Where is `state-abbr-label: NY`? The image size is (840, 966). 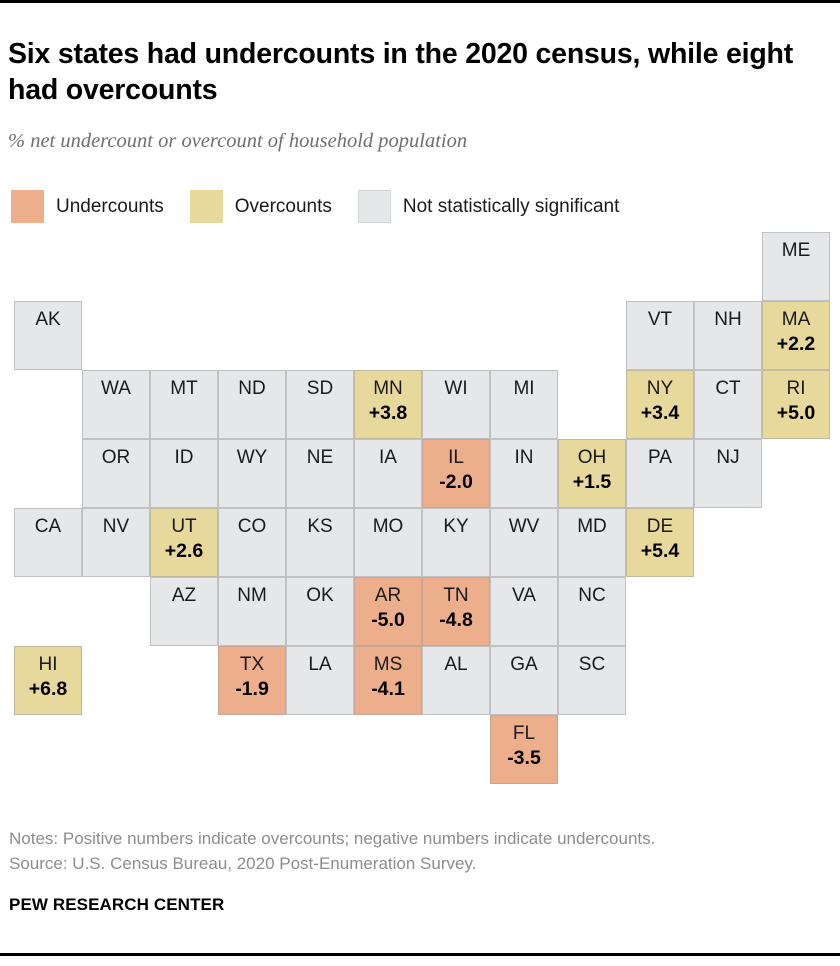 state-abbr-label: NY is located at coordinates (660, 388).